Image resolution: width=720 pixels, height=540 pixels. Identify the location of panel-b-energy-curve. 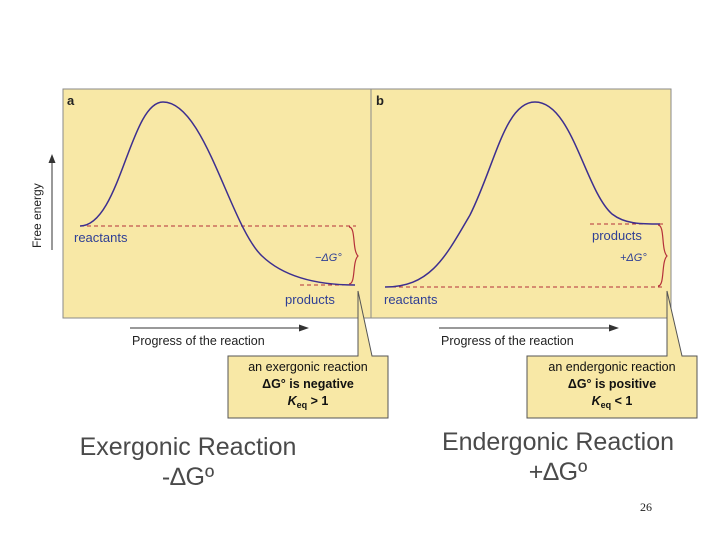
(522, 194).